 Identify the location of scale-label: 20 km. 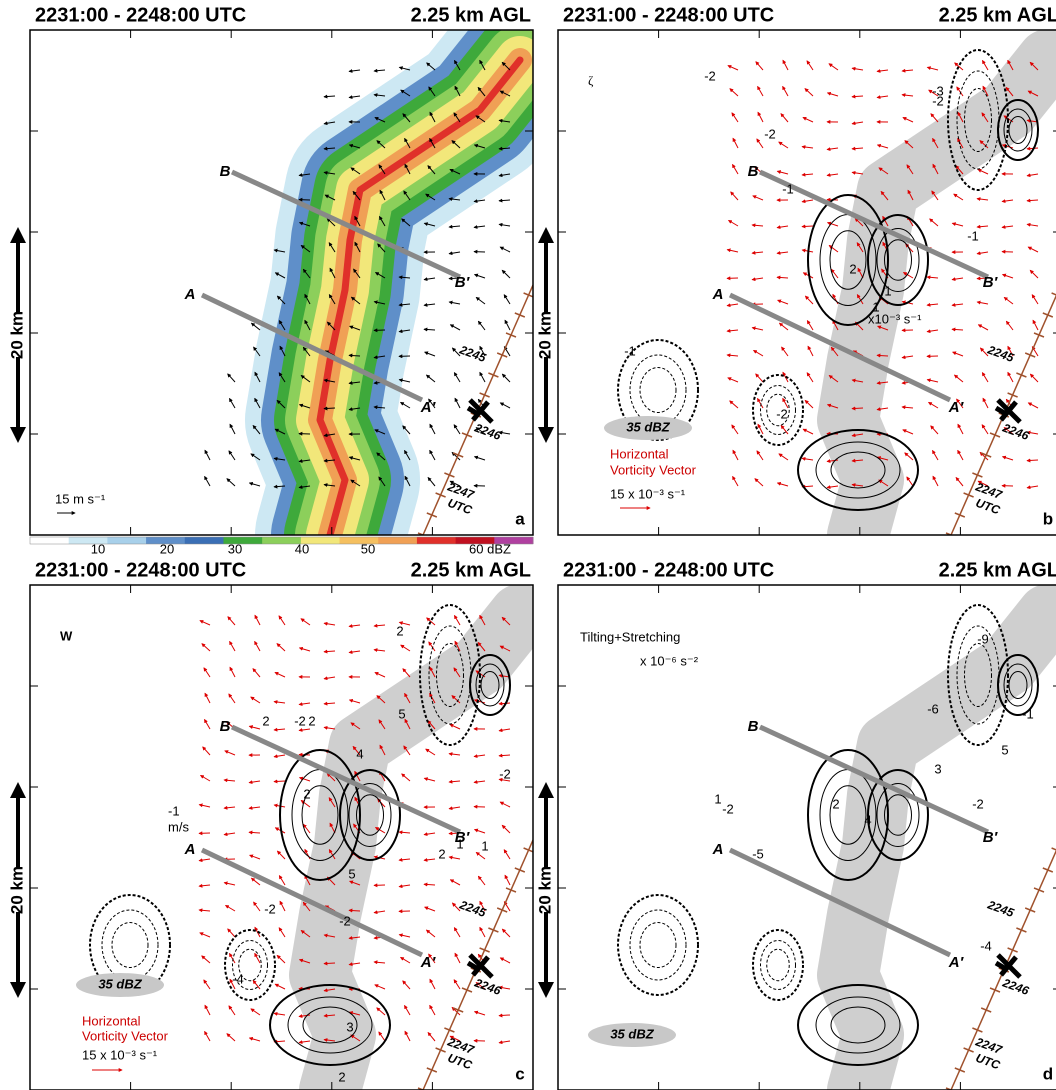
(16, 890).